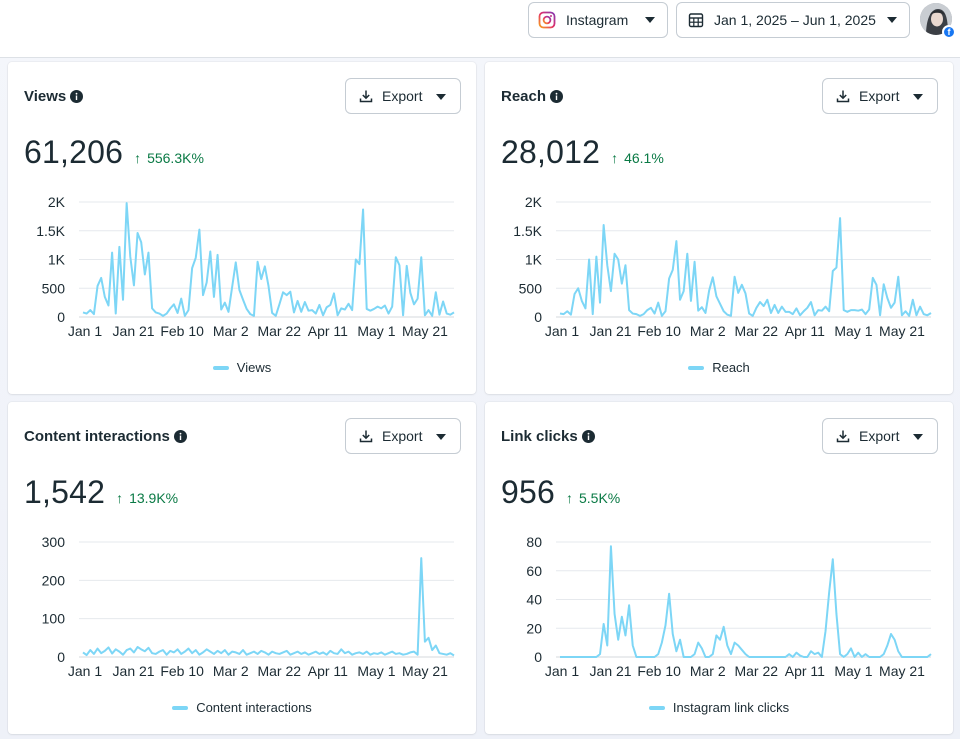 The image size is (960, 739). What do you see at coordinates (719, 707) in the screenshot?
I see `chart-legend: Instagram link clicks` at bounding box center [719, 707].